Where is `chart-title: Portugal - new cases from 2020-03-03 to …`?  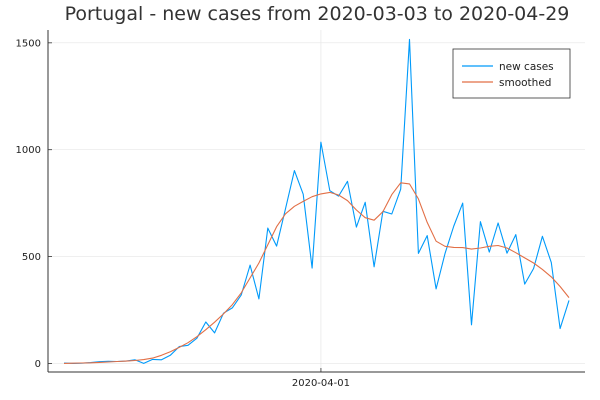 chart-title: Portugal - new cases from 2020-03-03 to … is located at coordinates (317, 14).